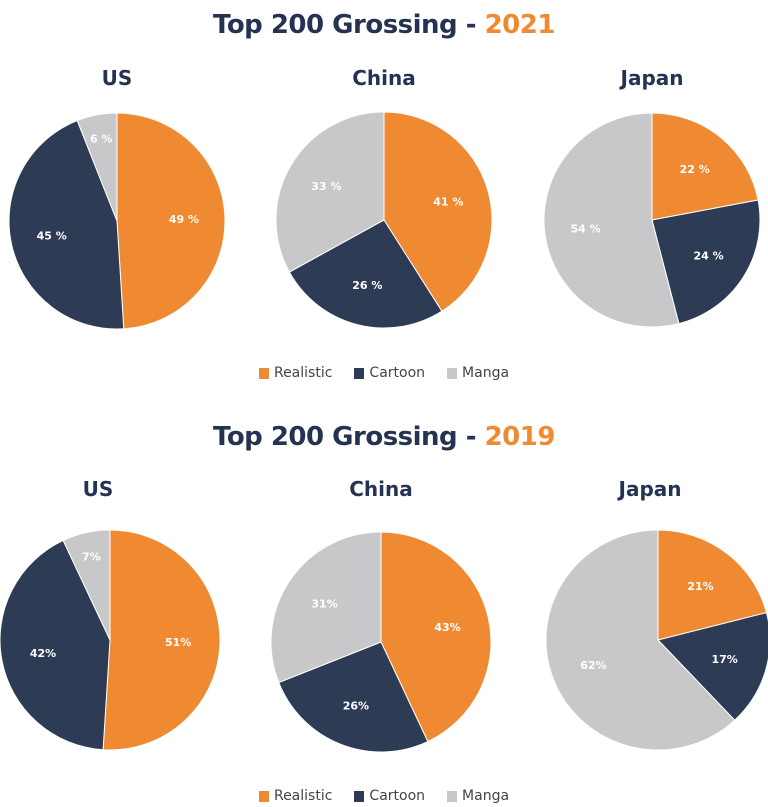 This screenshot has height=807, width=768. I want to click on data-label: 49 %, so click(184, 219).